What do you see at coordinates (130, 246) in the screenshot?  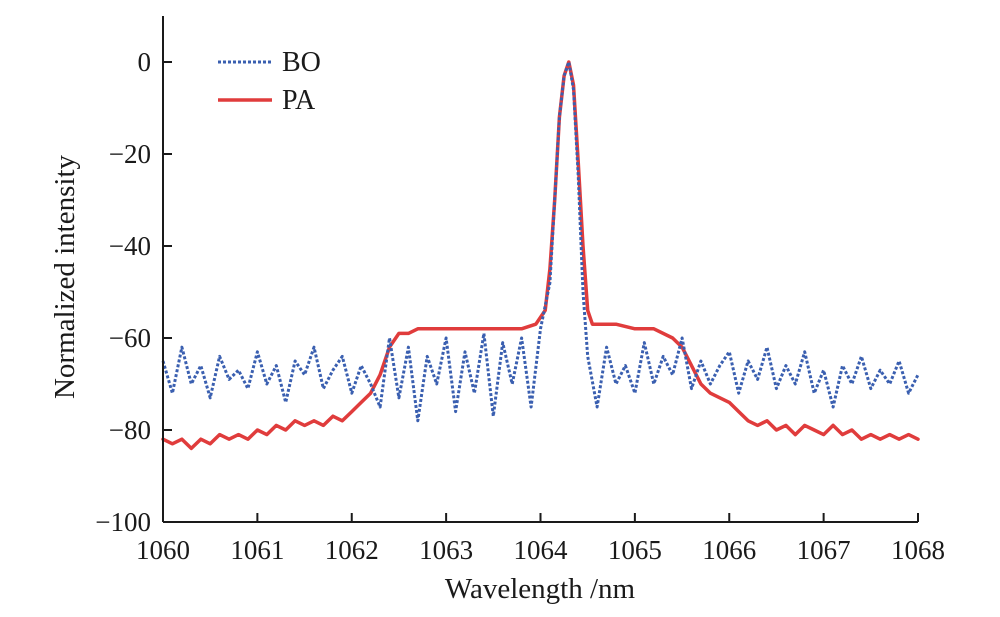 I see `y-tick-label: −40` at bounding box center [130, 246].